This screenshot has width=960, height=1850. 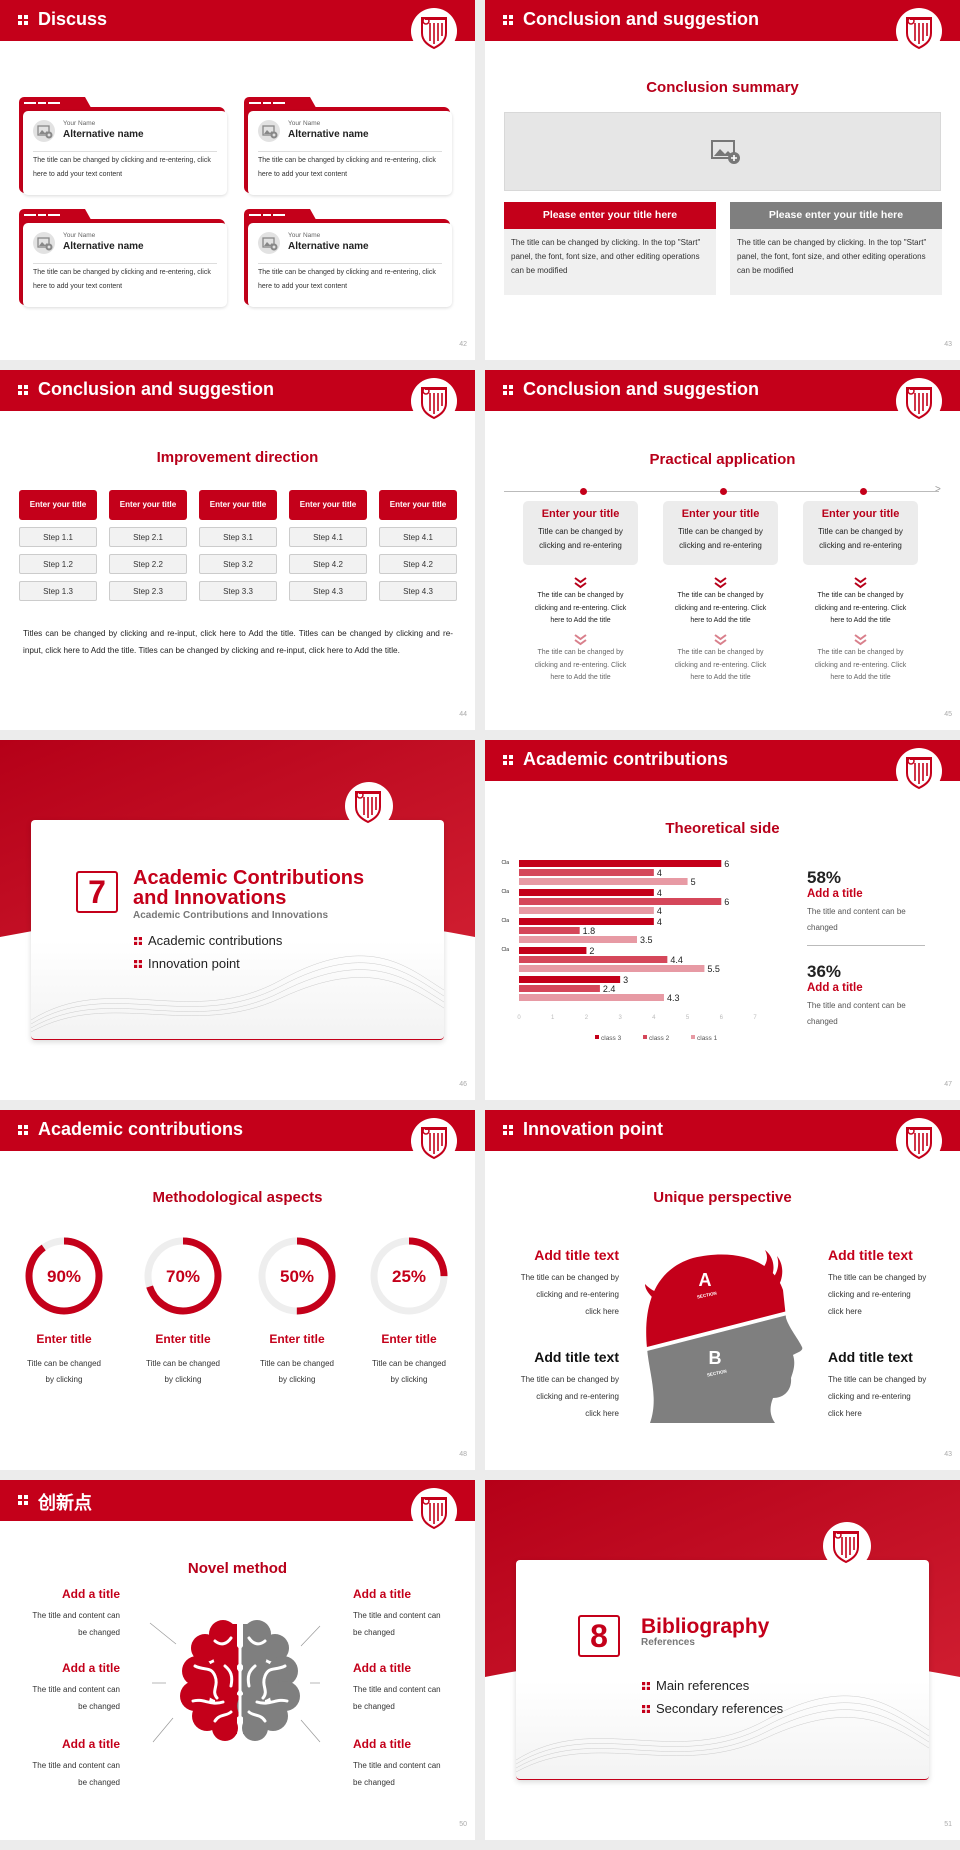 I want to click on section-wave-pattern, so click(x=722, y=1730).